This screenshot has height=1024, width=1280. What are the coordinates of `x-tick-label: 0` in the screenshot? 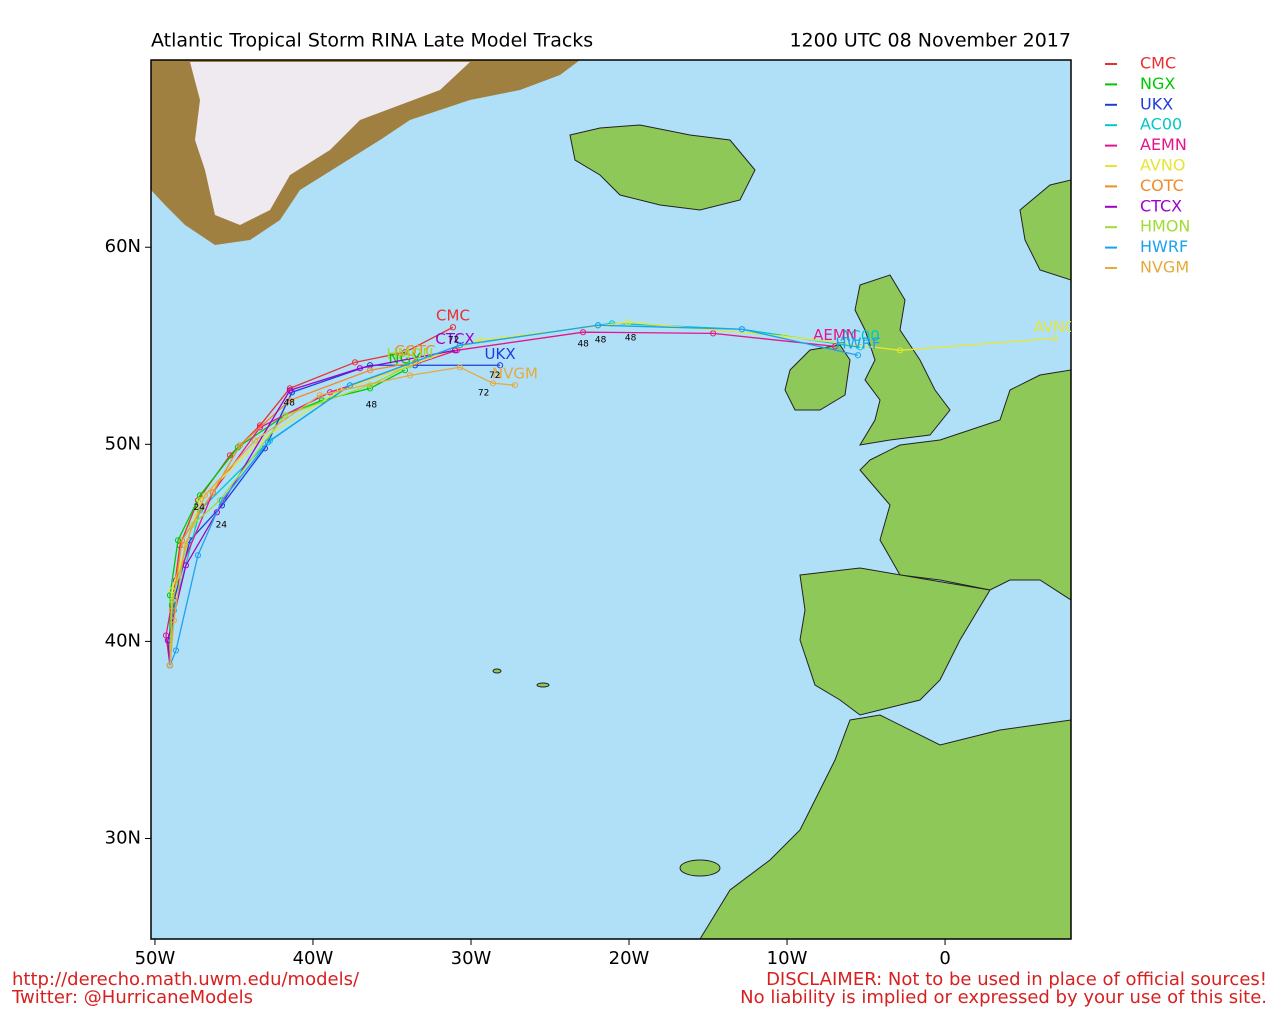 It's located at (944, 958).